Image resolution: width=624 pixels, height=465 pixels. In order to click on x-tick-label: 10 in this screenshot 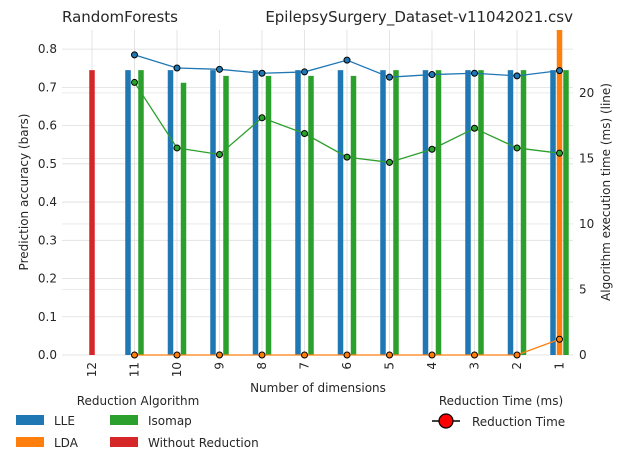, I will do `click(177, 369)`.